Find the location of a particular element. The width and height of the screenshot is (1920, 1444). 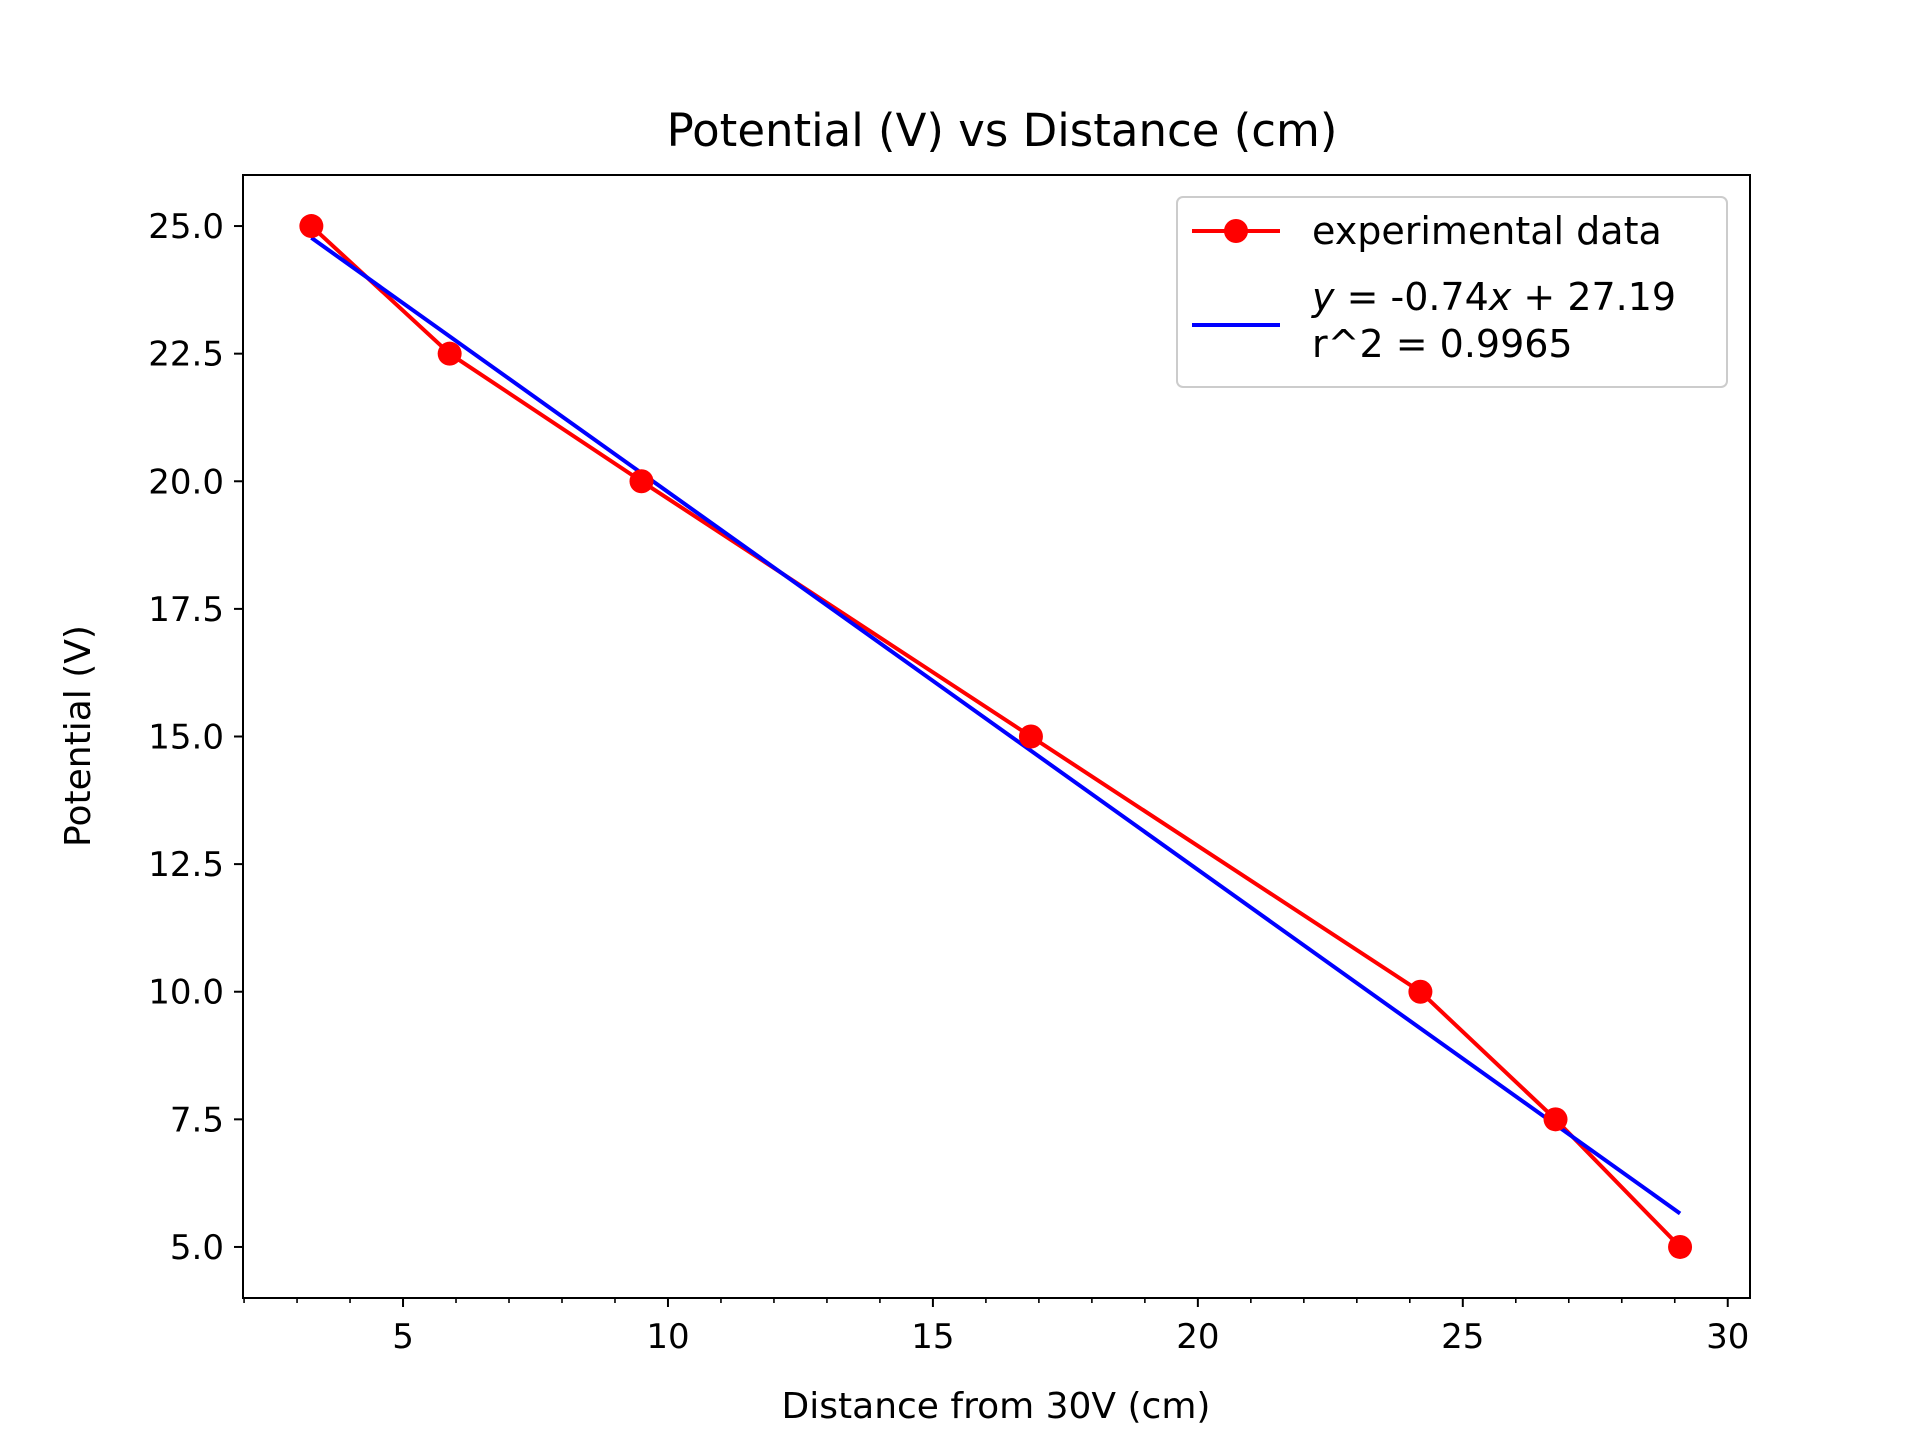

y-axis-label: Potential (V) is located at coordinates (78, 736).